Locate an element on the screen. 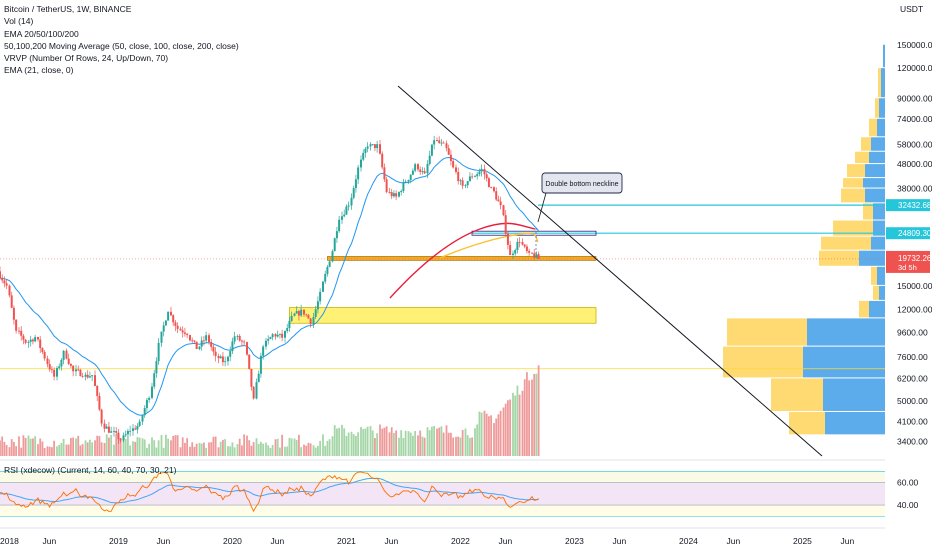 The image size is (932, 555). demand-zone is located at coordinates (443, 315).